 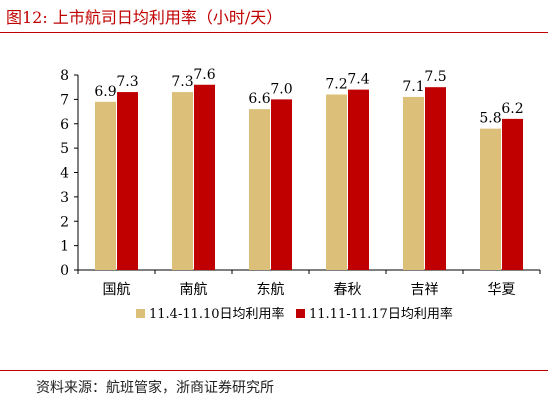 I want to click on figure-header: 图12: 上市航司日均利用率（小时/天）, so click(x=274, y=17).